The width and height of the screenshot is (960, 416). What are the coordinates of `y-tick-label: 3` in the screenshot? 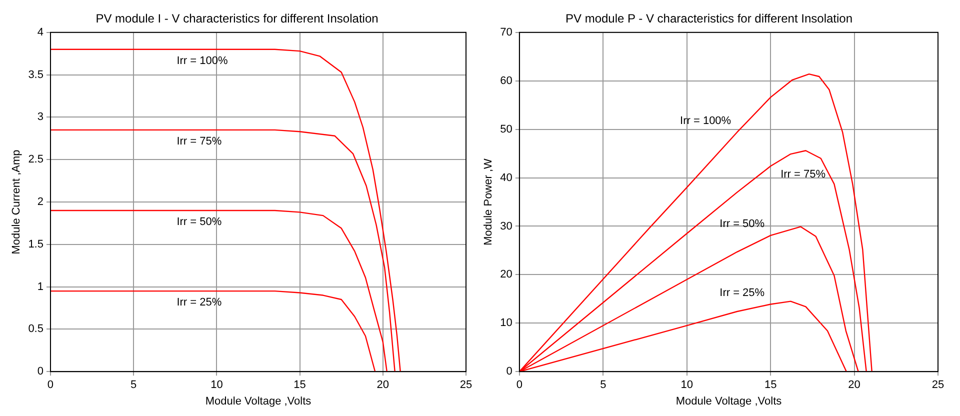 It's located at (40, 117).